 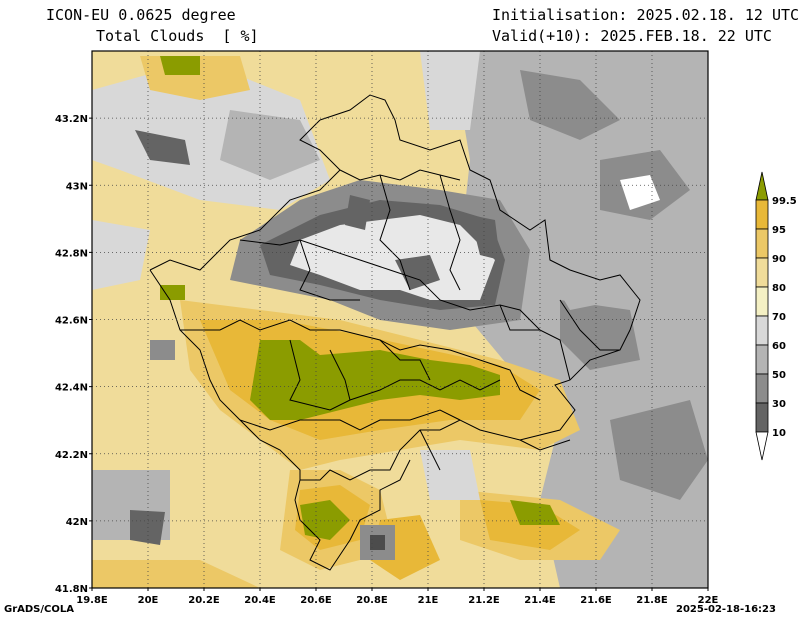 I want to click on colorbar-label: 95, so click(x=779, y=230).